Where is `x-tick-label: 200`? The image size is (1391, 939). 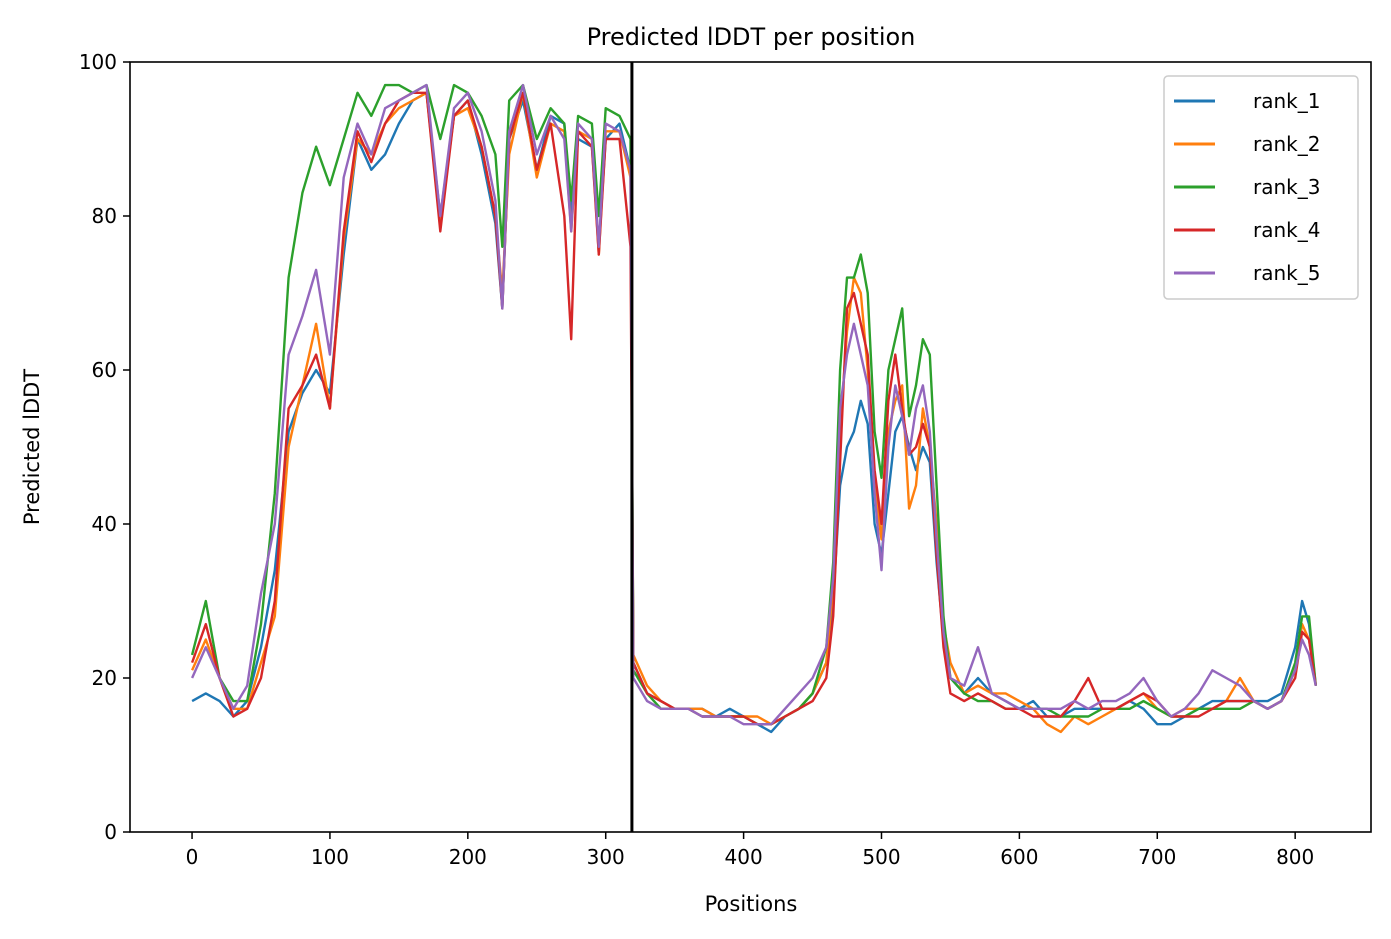
x-tick-label: 200 is located at coordinates (468, 857).